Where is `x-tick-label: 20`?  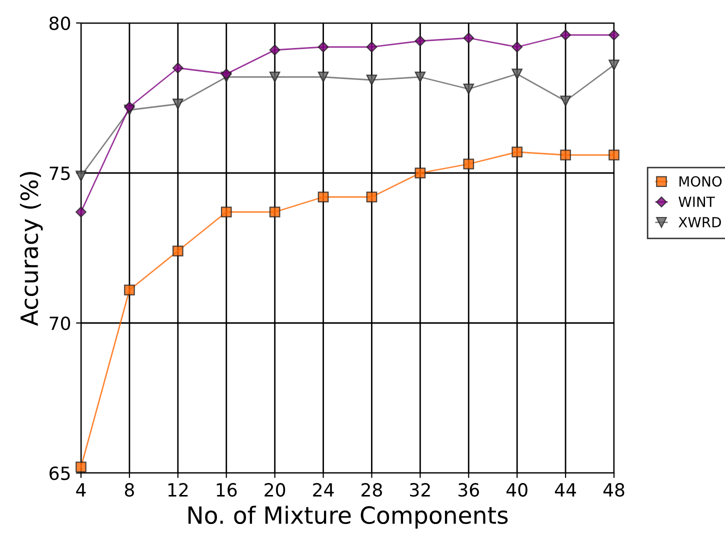
x-tick-label: 20 is located at coordinates (275, 490).